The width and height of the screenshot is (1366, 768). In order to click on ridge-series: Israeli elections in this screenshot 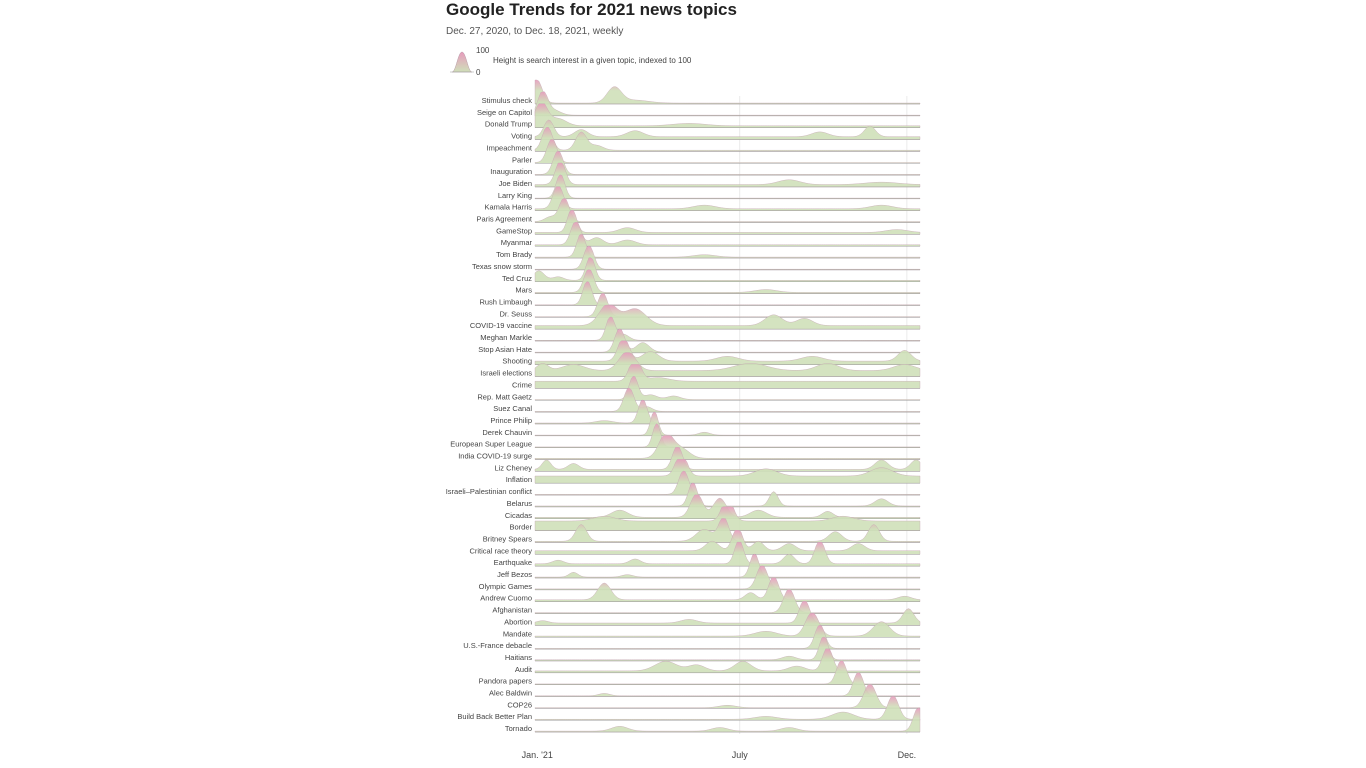, I will do `click(700, 365)`.